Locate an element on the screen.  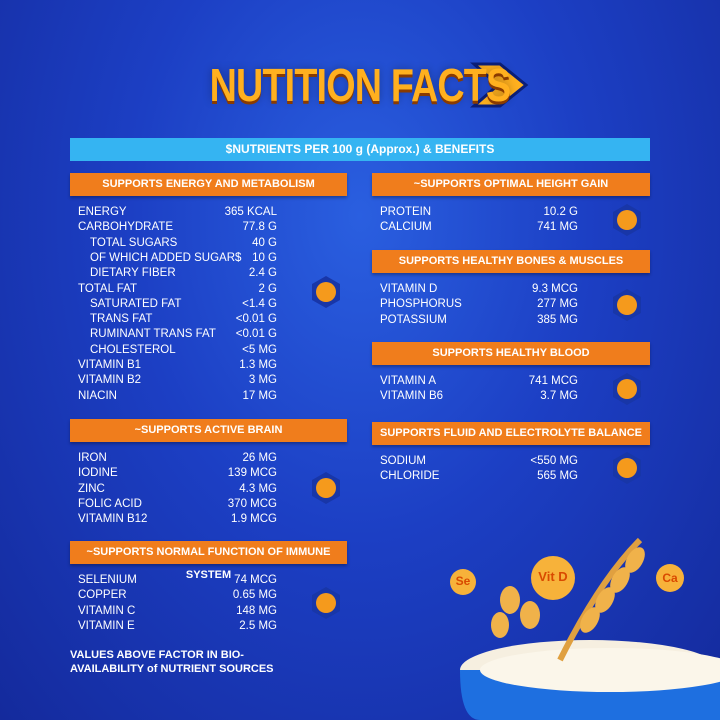
nutrient-amount: 741 MCG is located at coordinates (553, 381).